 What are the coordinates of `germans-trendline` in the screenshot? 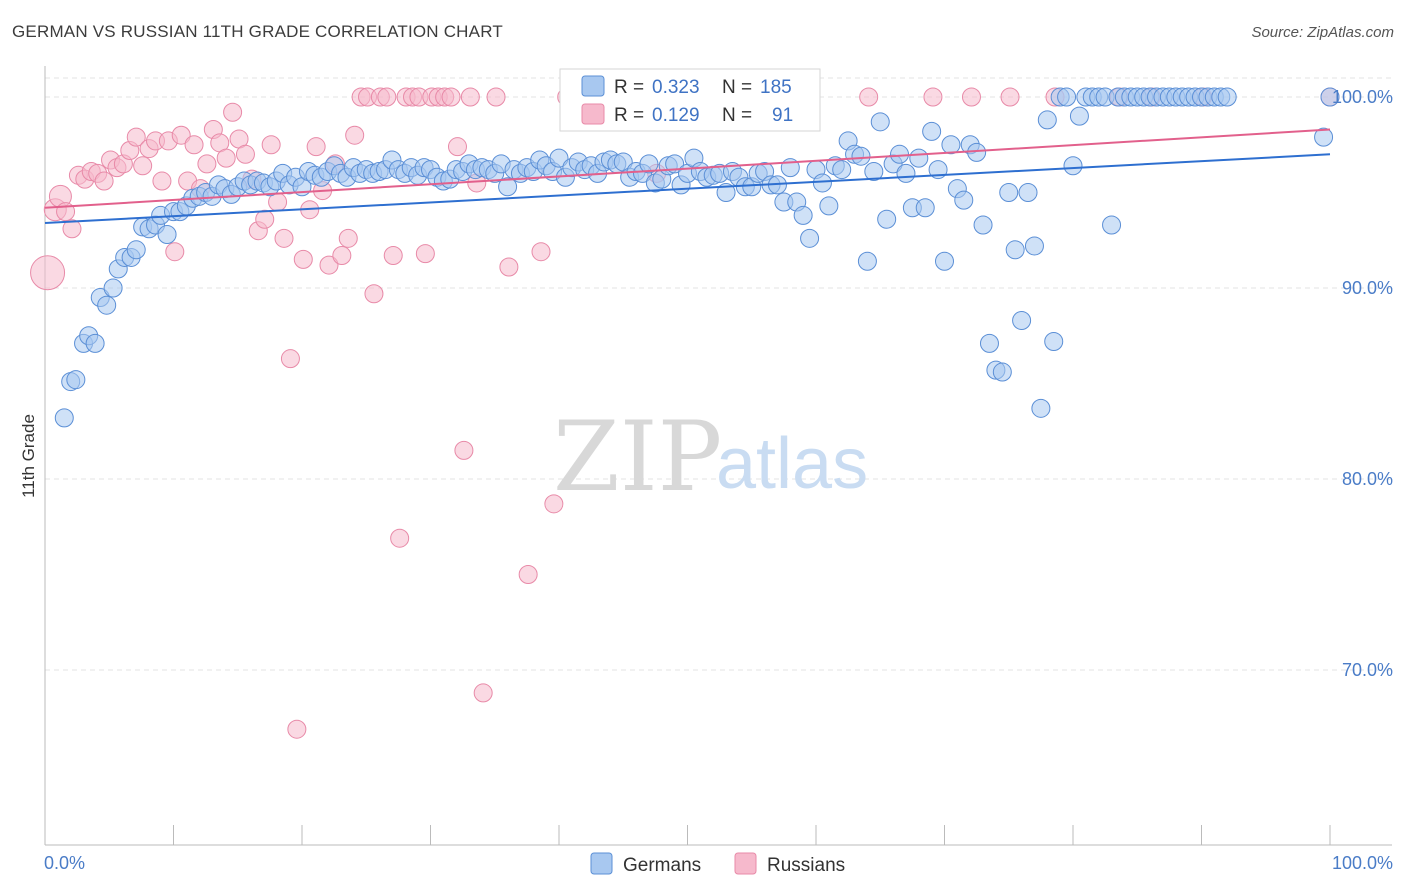 It's located at (687, 189).